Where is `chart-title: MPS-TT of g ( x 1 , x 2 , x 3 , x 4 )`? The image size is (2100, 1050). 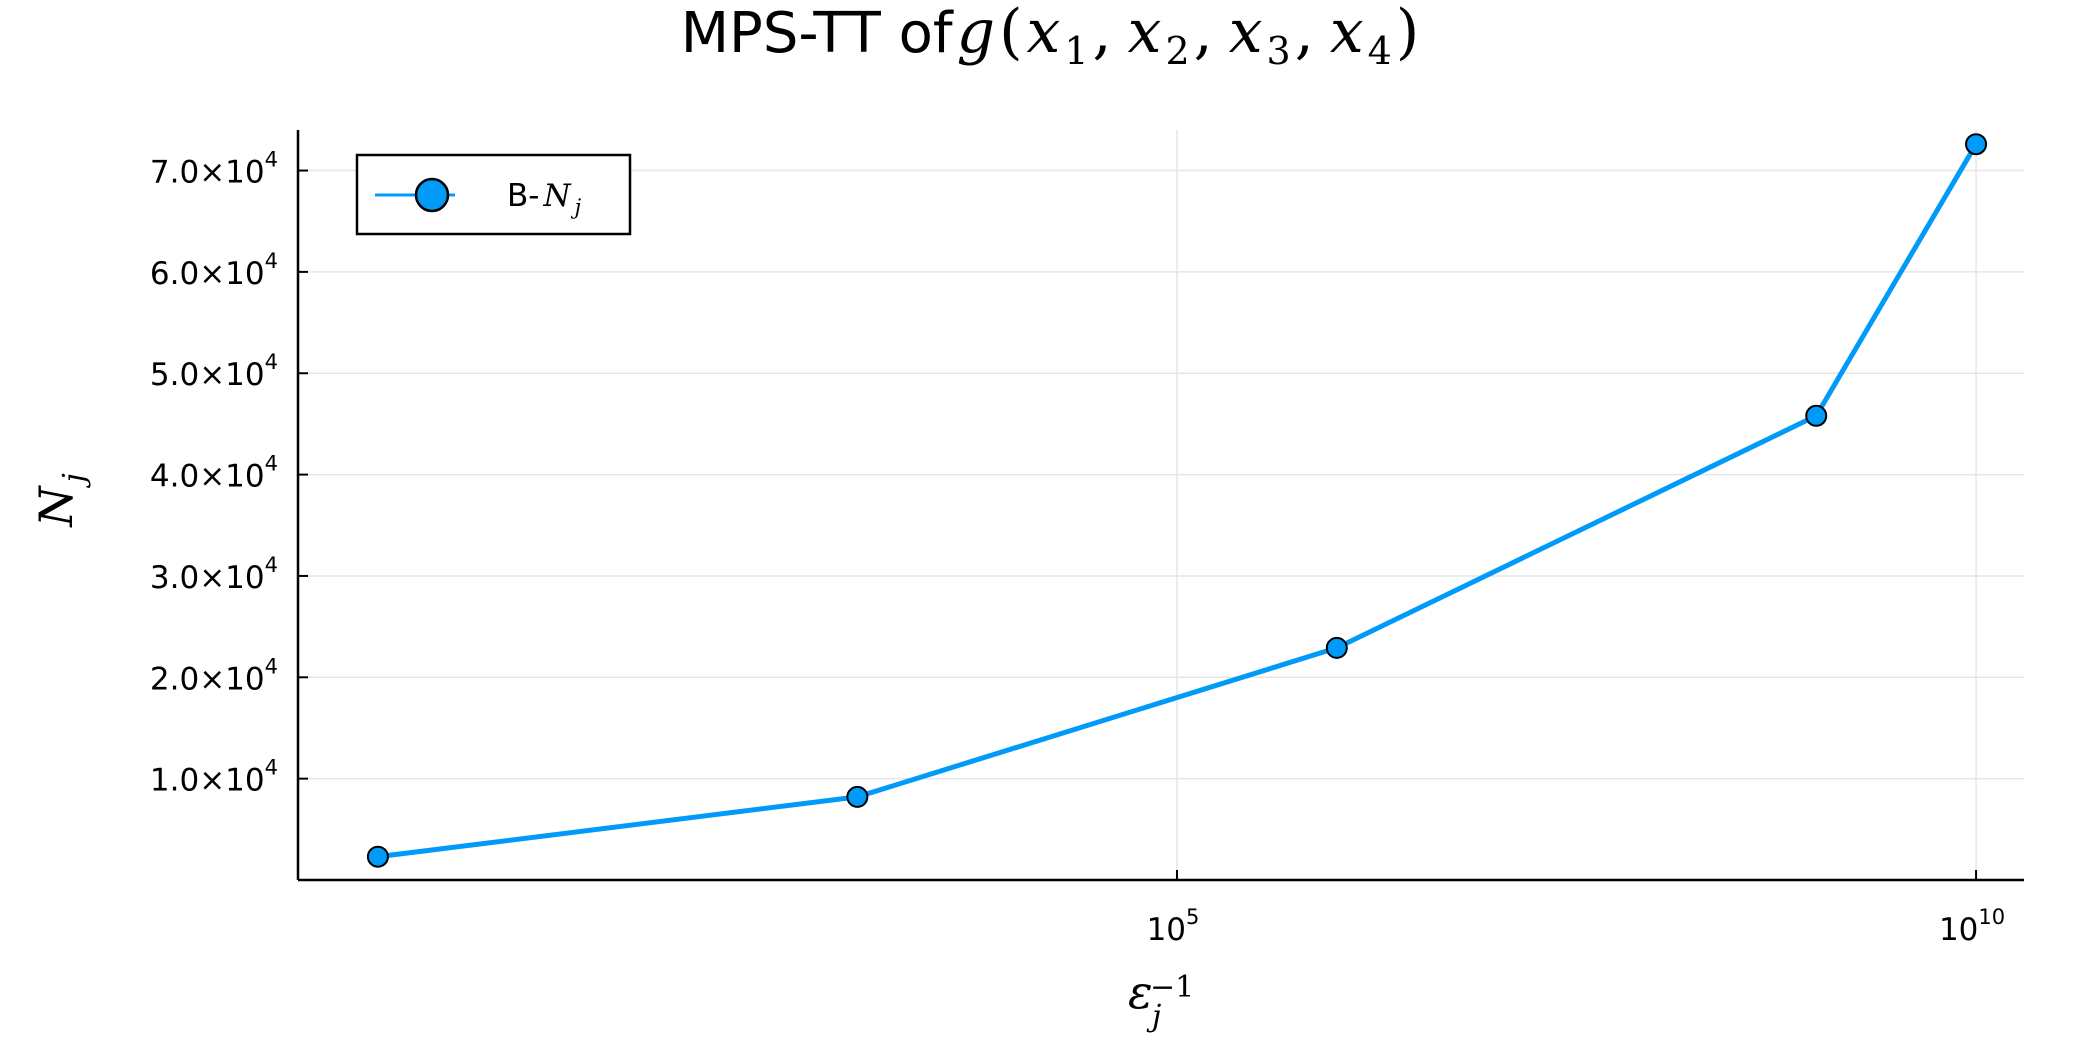 chart-title: MPS-TT of g ( x 1 , x 2 , x 3 , x 4 ) is located at coordinates (1050, 36).